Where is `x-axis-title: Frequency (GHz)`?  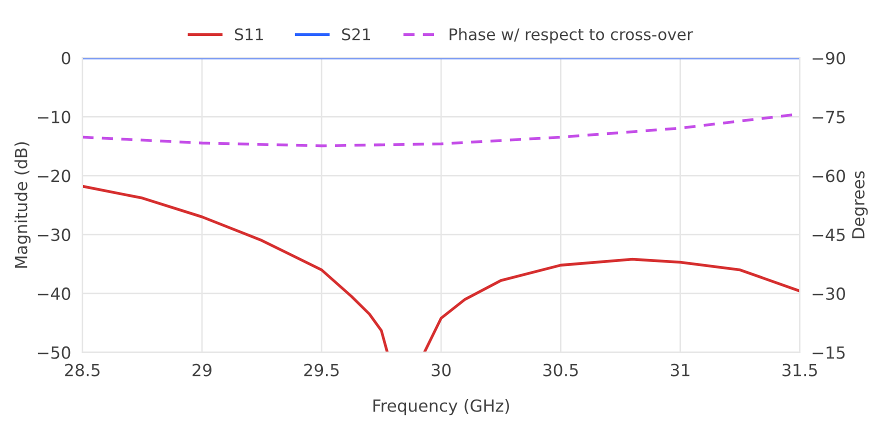
x-axis-title: Frequency (GHz) is located at coordinates (441, 407).